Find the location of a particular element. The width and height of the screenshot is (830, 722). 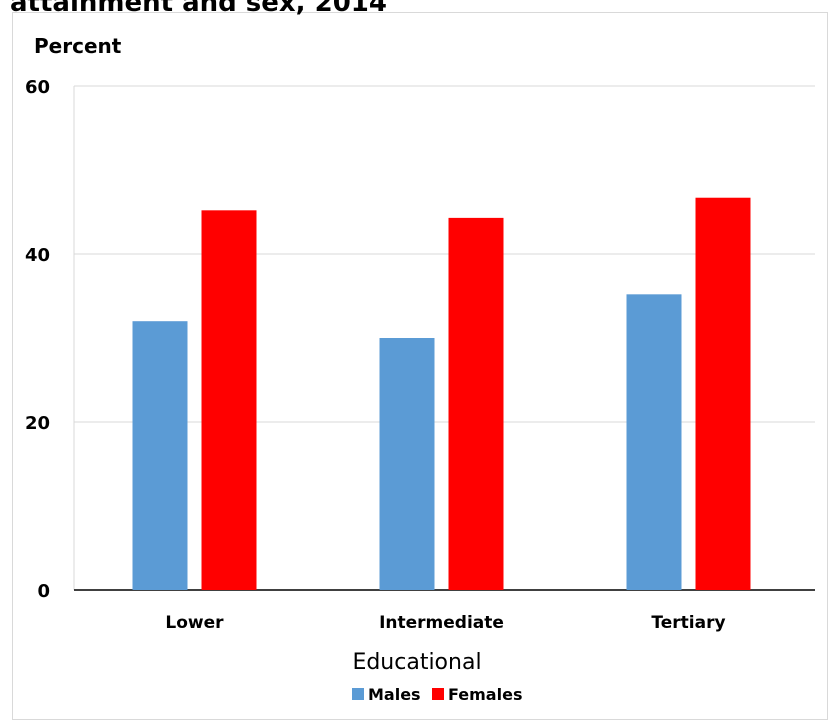

bar-males-tertiary is located at coordinates (654, 442).